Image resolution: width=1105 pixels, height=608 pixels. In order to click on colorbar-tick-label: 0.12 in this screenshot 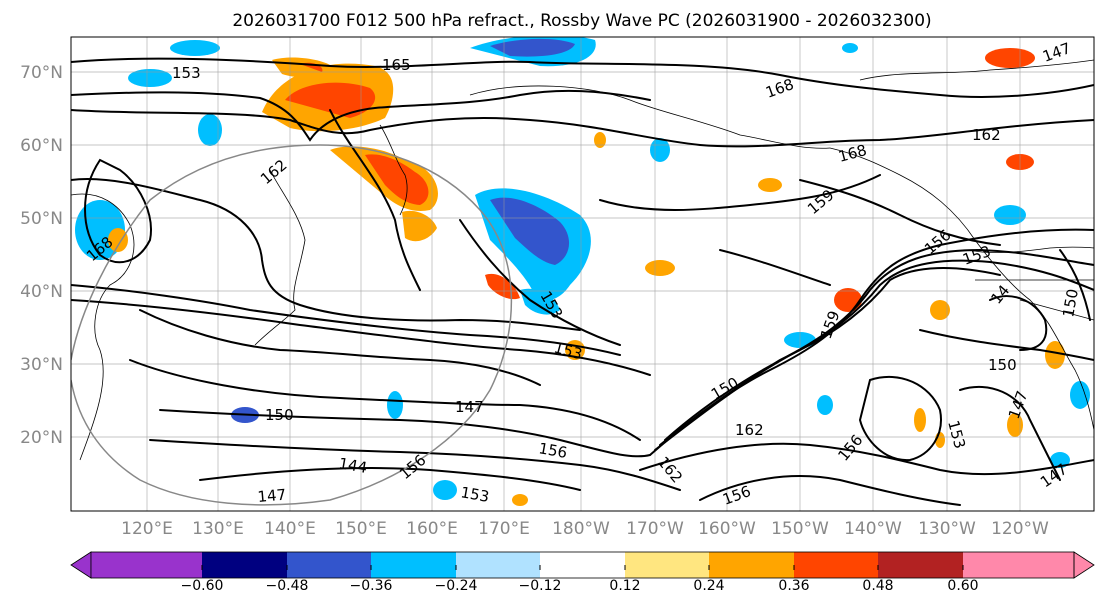, I will do `click(624, 586)`.